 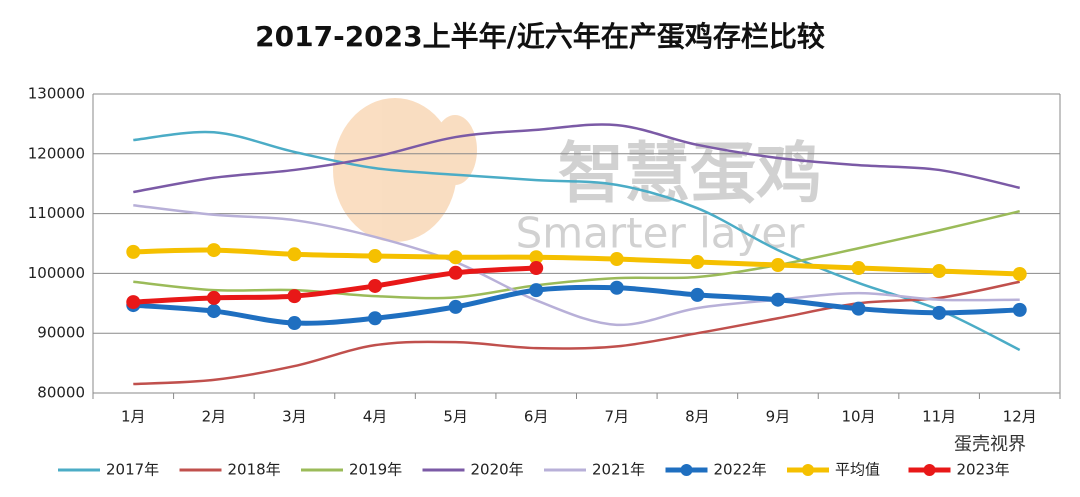 I want to click on legend-label: 2021年, so click(x=618, y=470).